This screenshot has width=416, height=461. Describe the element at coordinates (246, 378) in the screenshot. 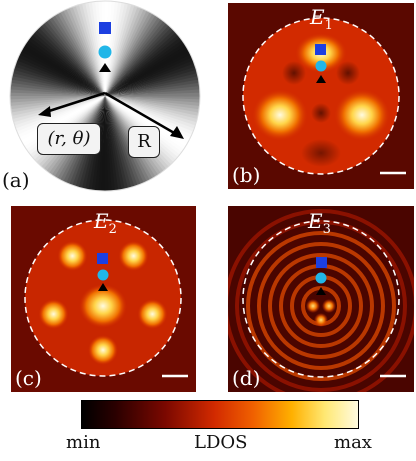

I see `panel-d-label: (d)` at that location.